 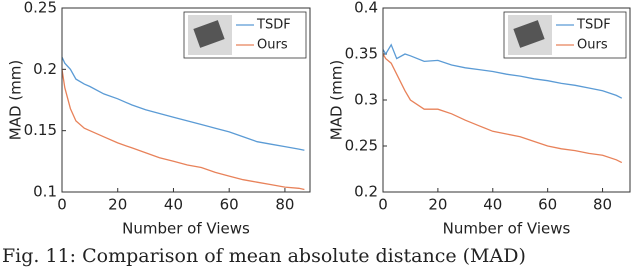 What do you see at coordinates (361, 54) in the screenshot?
I see `y-tick-label: 0.35` at bounding box center [361, 54].